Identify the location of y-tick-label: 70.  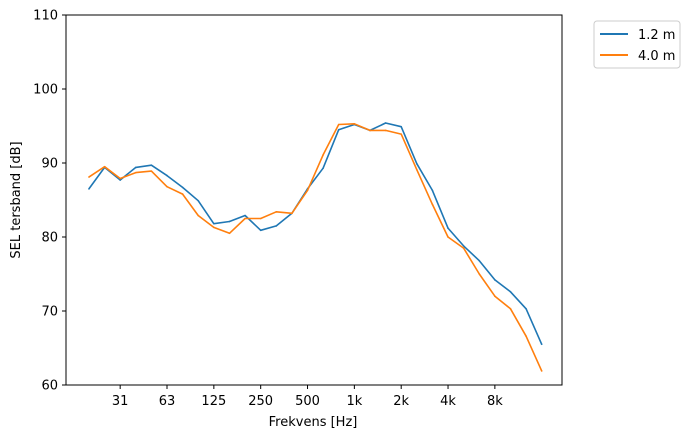
(49, 312).